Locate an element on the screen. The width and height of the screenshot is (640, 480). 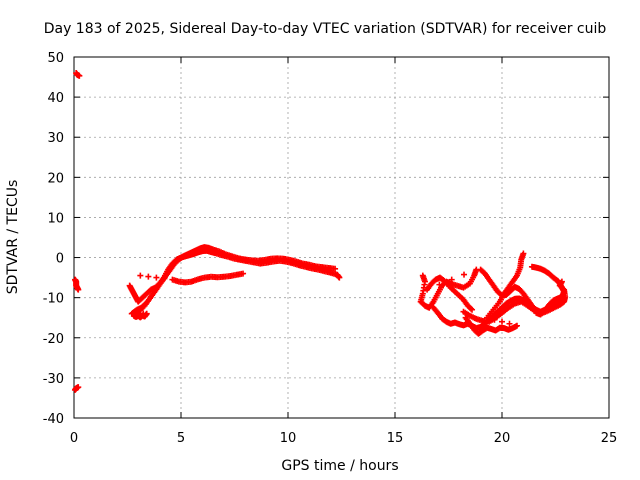
series-cluster-loop-d is located at coordinates (514, 301).